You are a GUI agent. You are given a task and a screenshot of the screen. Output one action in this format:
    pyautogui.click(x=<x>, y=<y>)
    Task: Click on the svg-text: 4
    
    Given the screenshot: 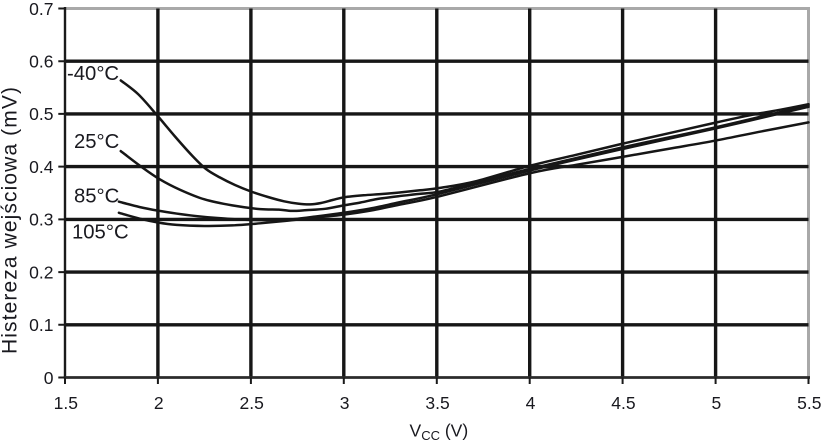 What is the action you would take?
    pyautogui.click(x=531, y=403)
    